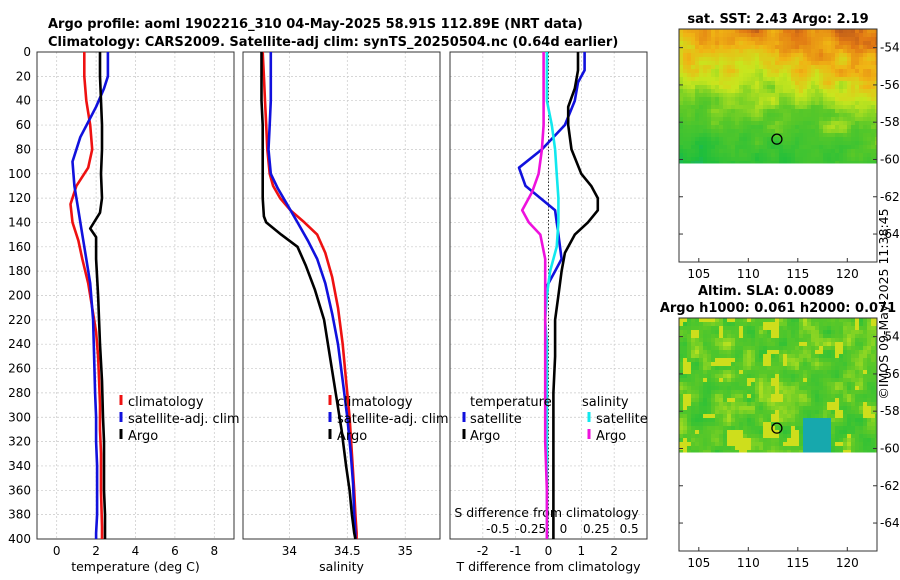  What do you see at coordinates (485, 436) in the screenshot?
I see `legend-label: Argo` at bounding box center [485, 436].